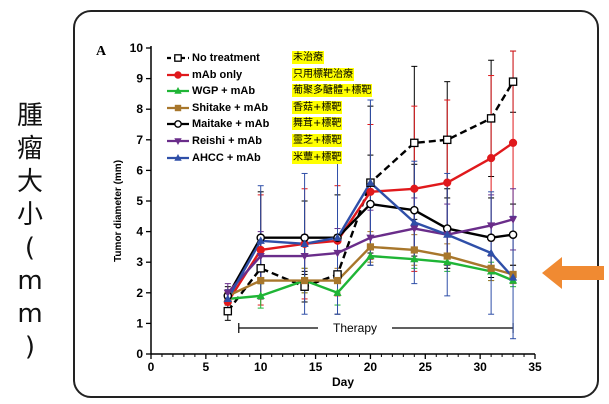 This screenshot has width=609, height=404. I want to click on side-label-char: (, so click(30, 248).